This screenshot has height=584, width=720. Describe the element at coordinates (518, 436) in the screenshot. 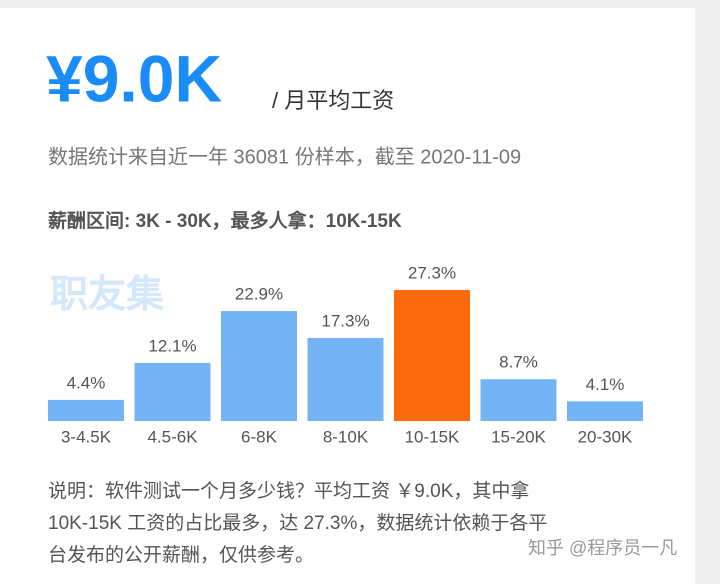

I see `category-label: 15-20K` at that location.